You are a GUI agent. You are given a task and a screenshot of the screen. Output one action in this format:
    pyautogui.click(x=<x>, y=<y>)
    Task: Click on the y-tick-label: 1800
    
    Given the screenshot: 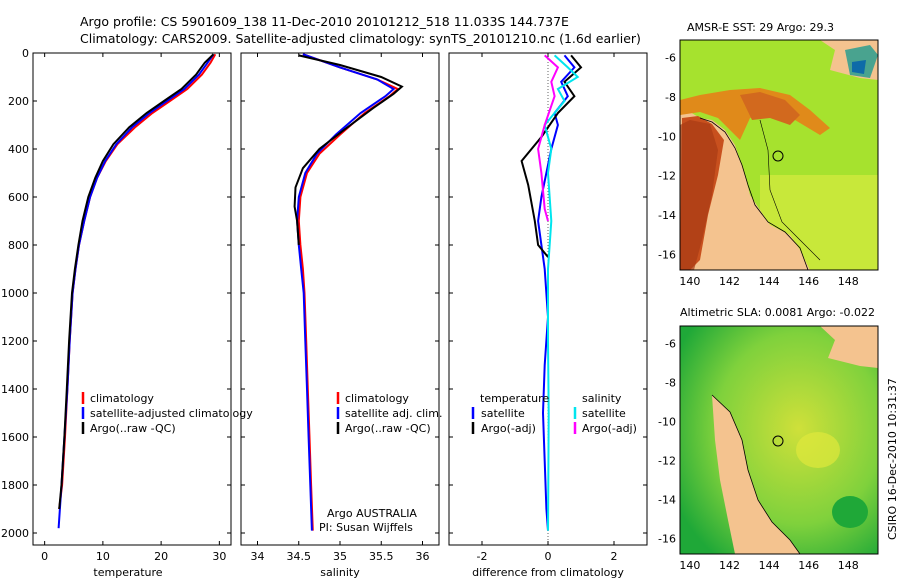 What is the action you would take?
    pyautogui.click(x=15, y=485)
    